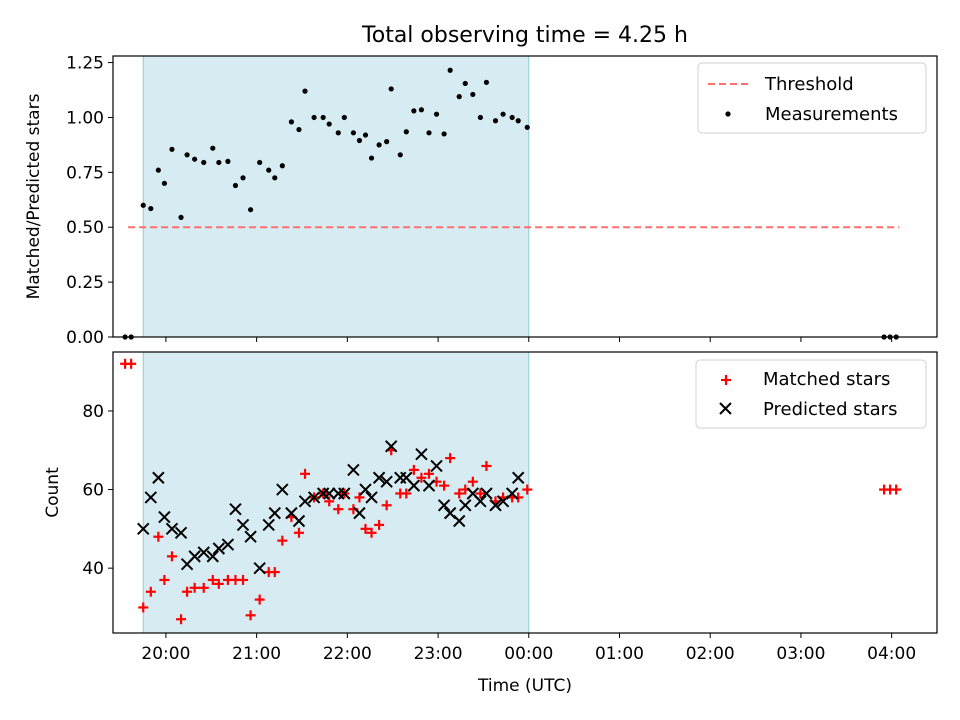  I want to click on legend-matched-swatch, so click(726, 380).